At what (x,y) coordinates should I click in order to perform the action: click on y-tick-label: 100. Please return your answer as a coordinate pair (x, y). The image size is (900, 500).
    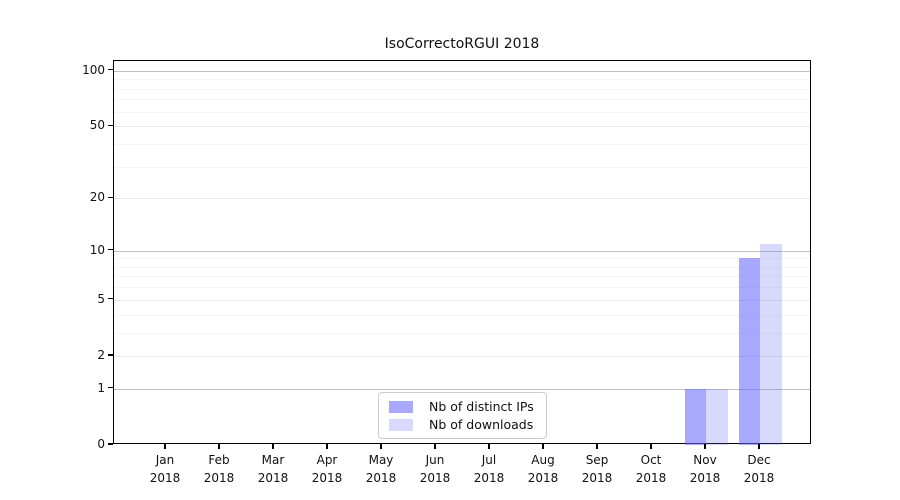
    Looking at the image, I should click on (93, 69).